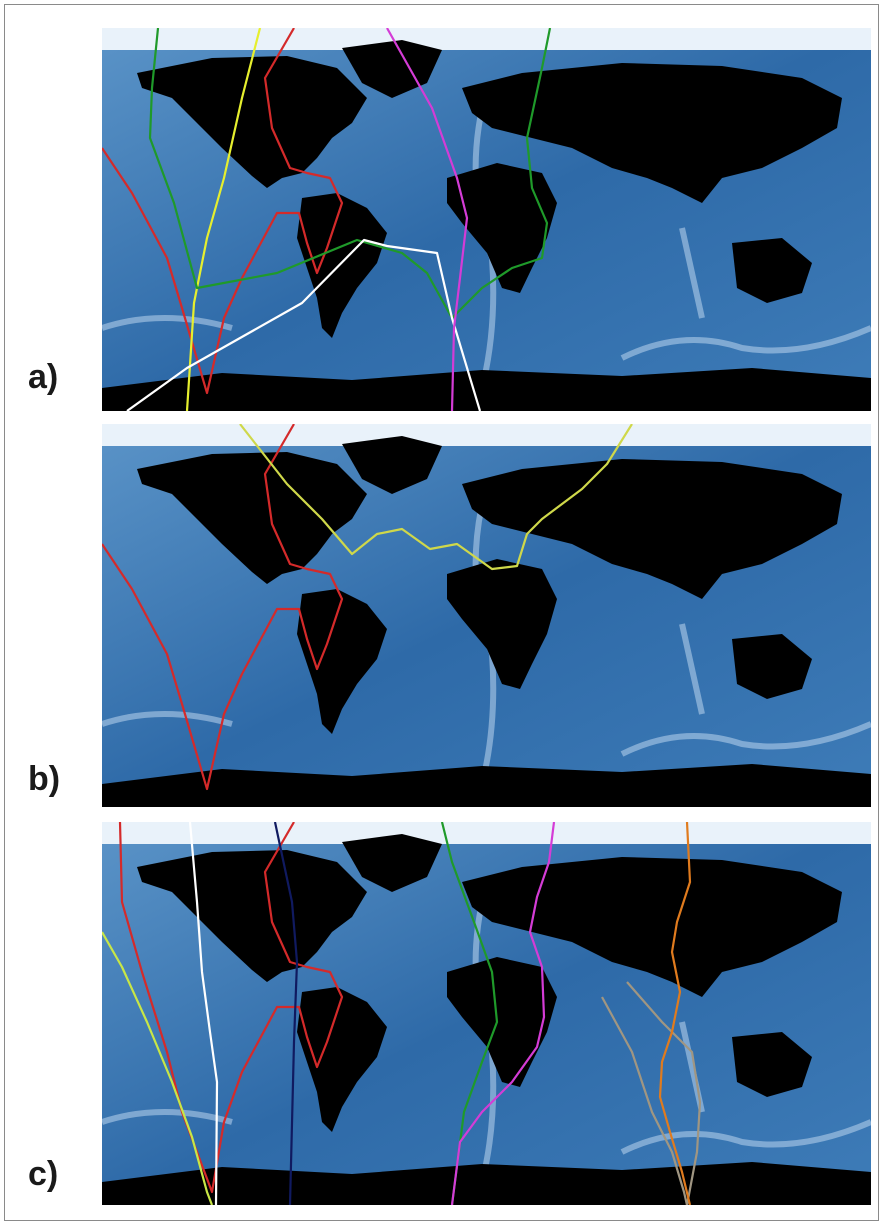  I want to click on route-lime, so click(158, 1068).